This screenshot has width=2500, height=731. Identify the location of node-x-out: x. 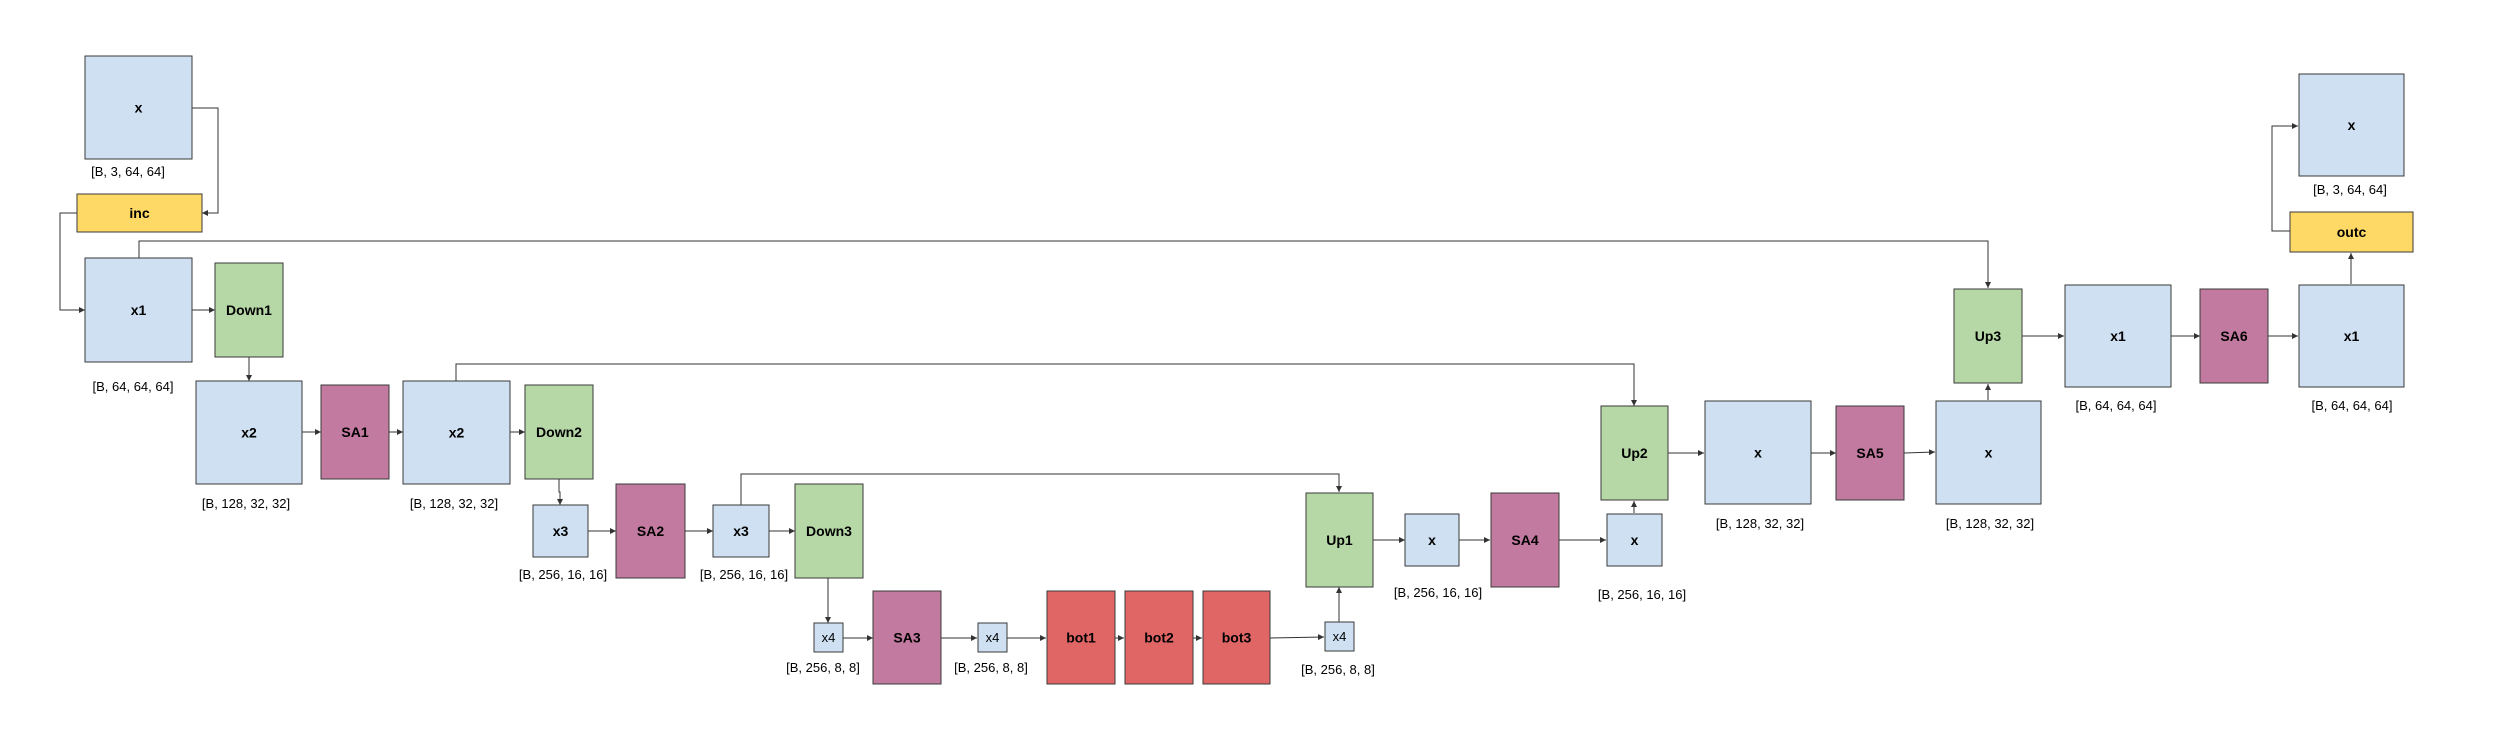
(2351, 125).